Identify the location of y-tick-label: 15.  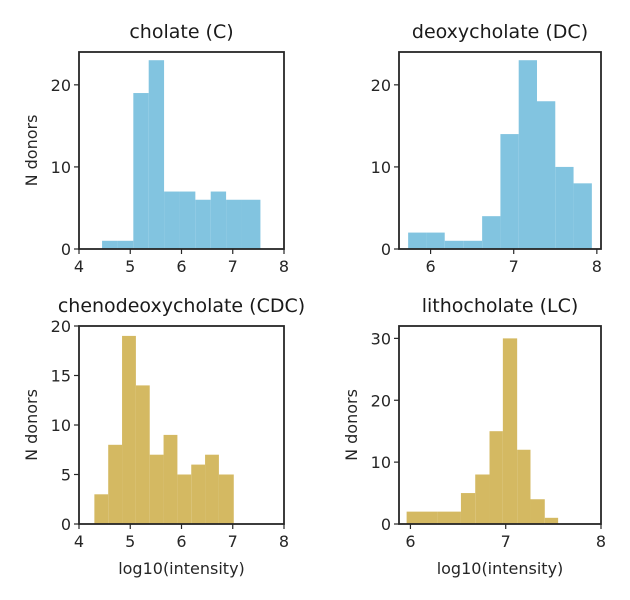
(61, 376).